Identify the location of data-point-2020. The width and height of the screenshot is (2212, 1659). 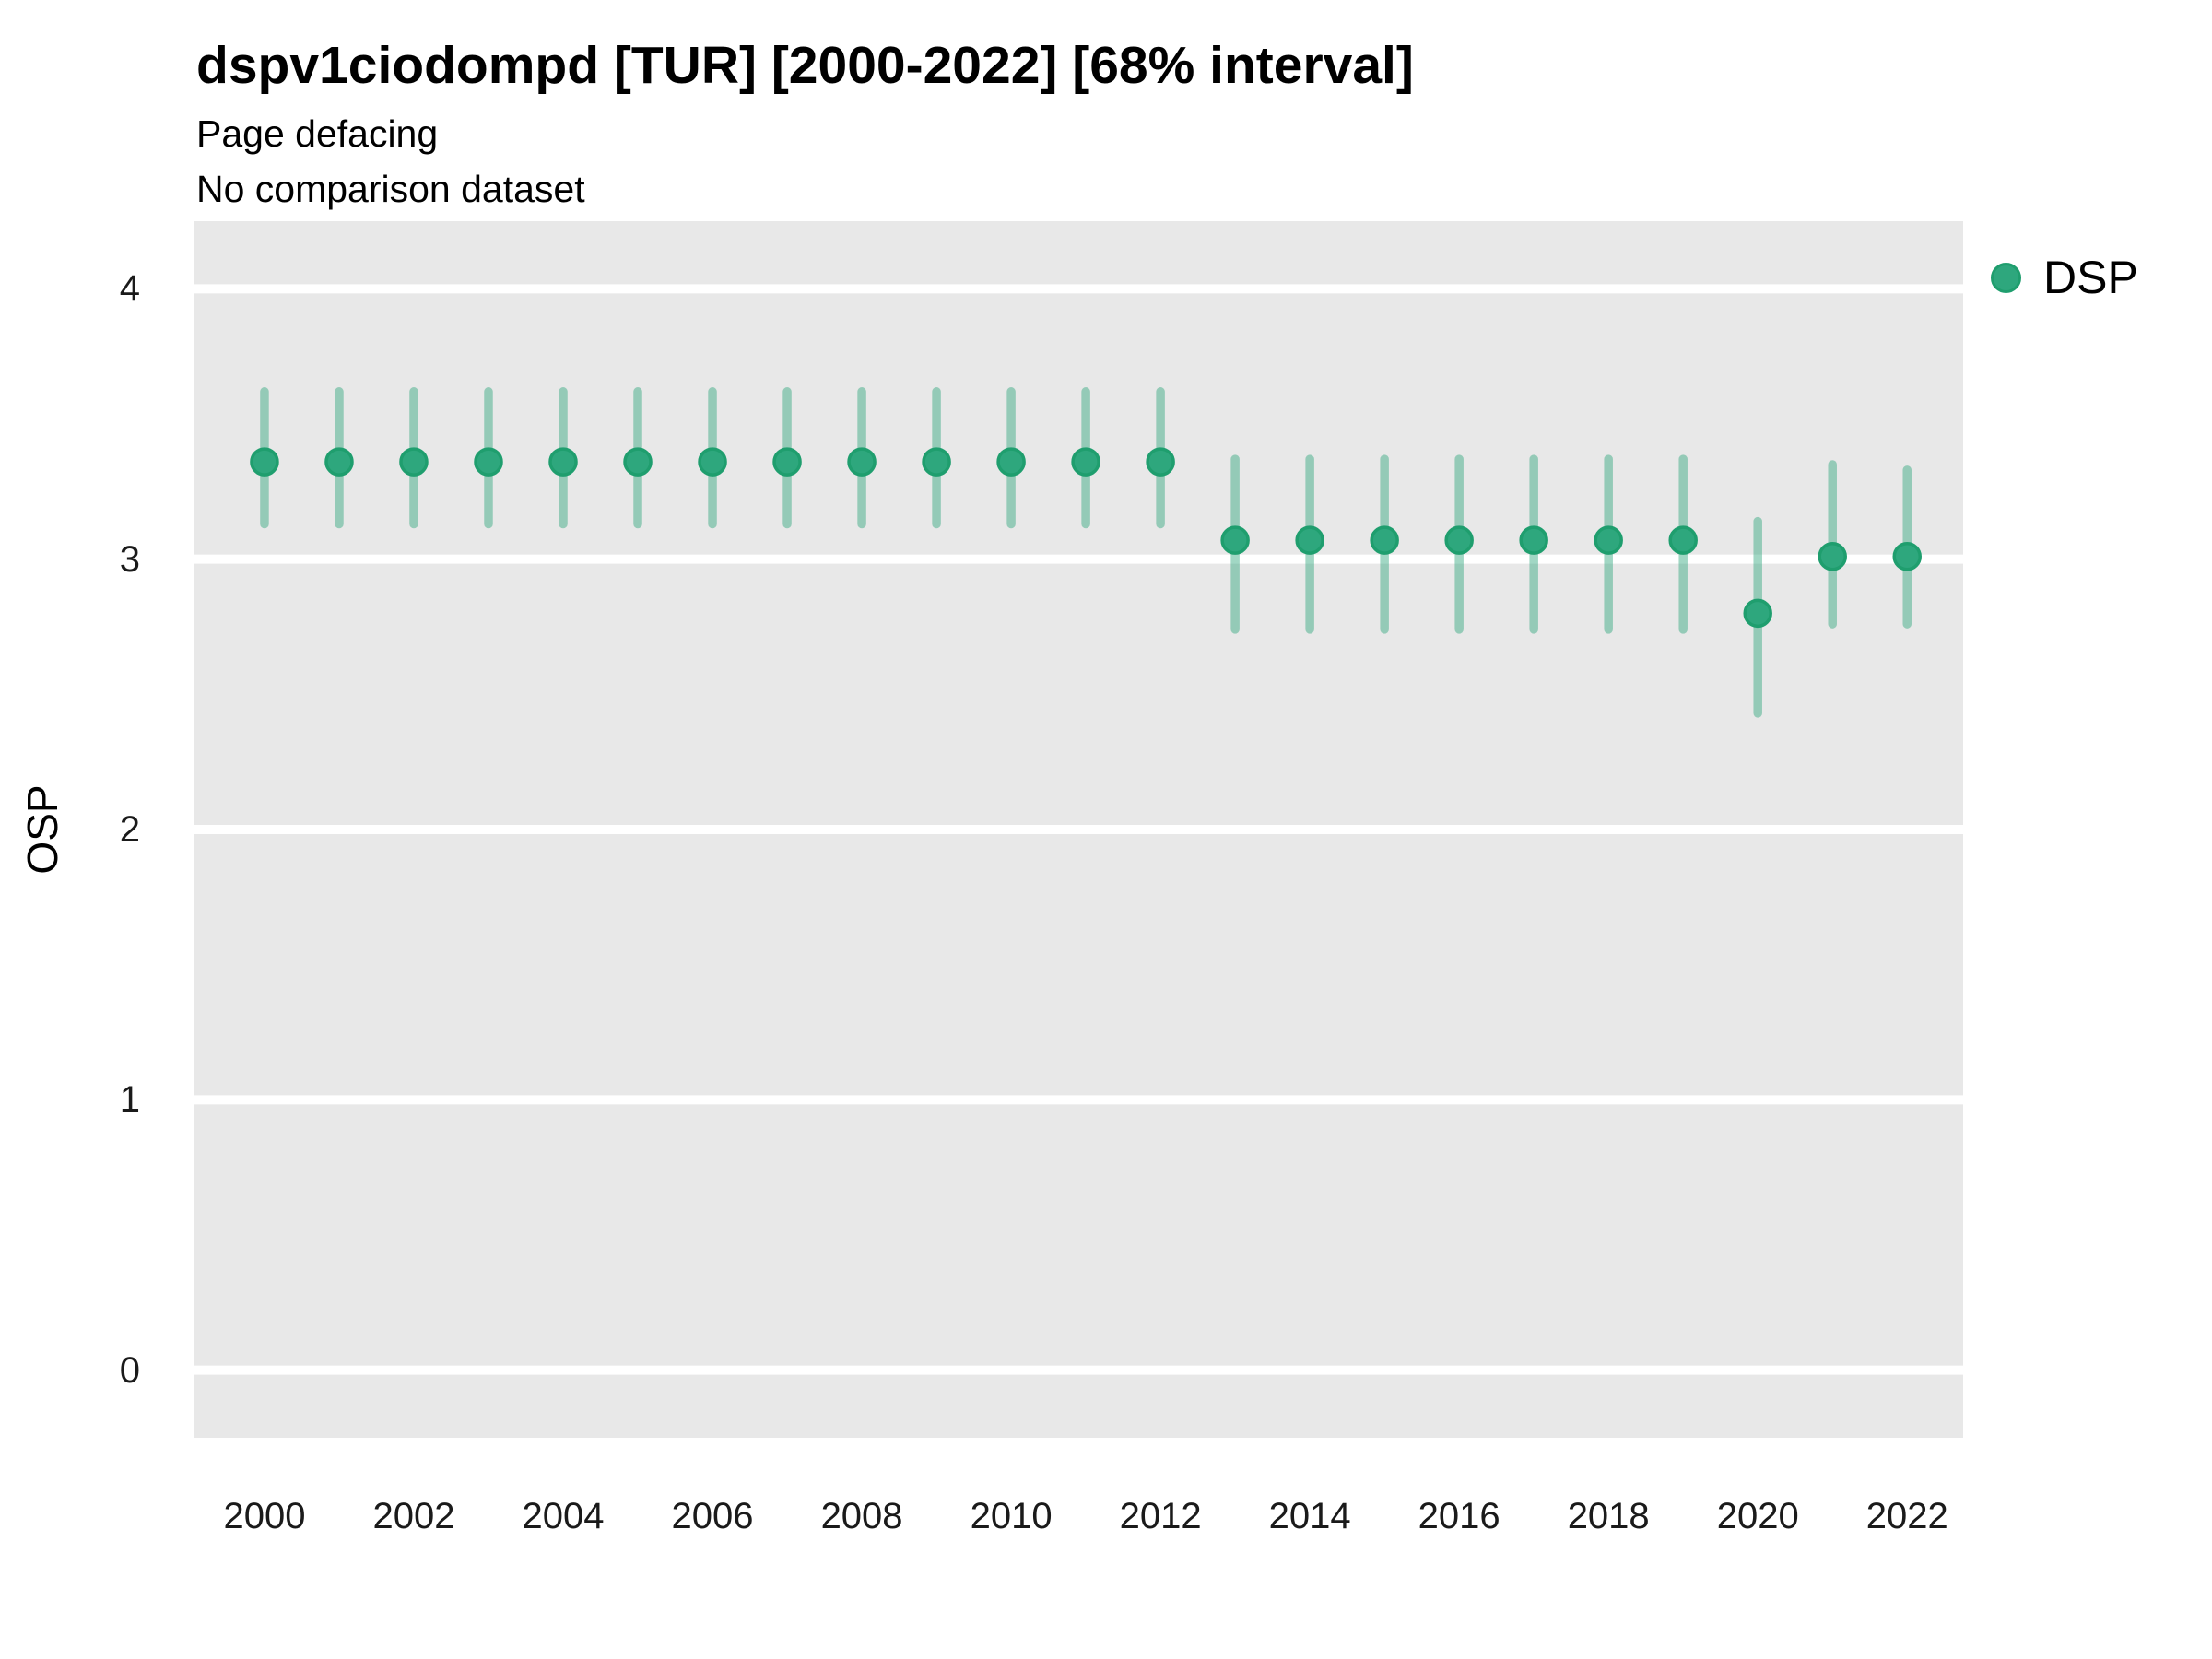
(1757, 613).